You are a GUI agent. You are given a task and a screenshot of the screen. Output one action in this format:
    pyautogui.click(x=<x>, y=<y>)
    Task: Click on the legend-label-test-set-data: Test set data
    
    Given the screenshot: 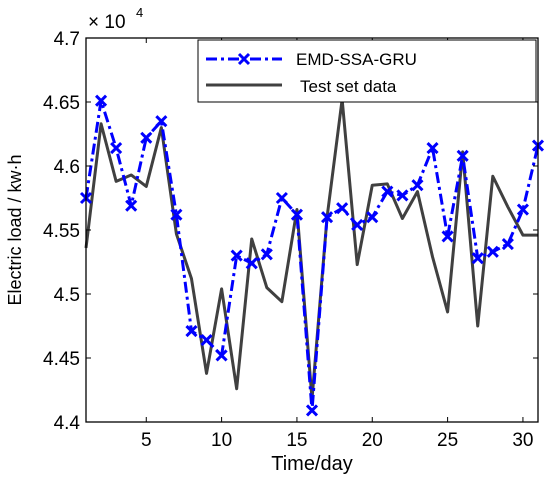 What is the action you would take?
    pyautogui.click(x=348, y=86)
    